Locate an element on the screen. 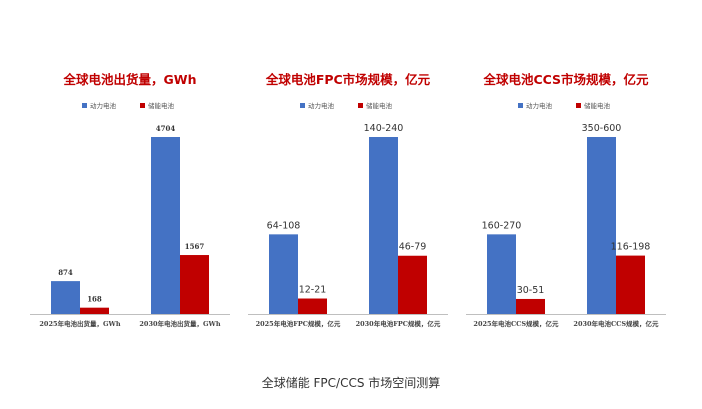 Image resolution: width=702 pixels, height=409 pixels. data-label: 116-198 is located at coordinates (631, 247).